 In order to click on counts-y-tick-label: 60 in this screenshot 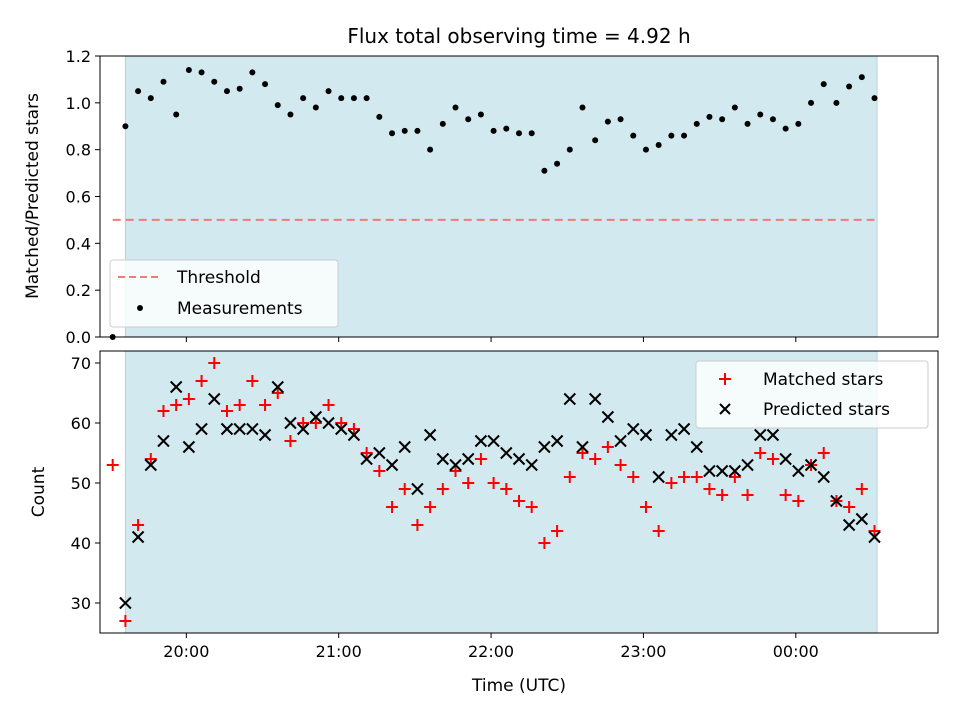, I will do `click(81, 423)`.